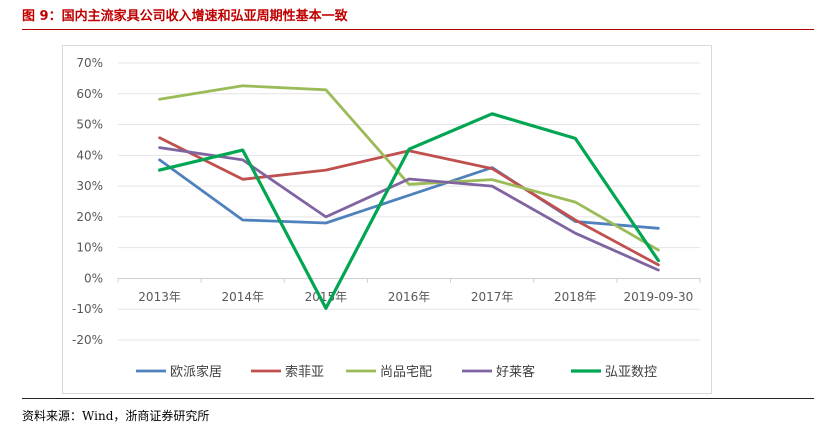 The width and height of the screenshot is (824, 429). I want to click on legend-label: 索菲亚, so click(304, 372).